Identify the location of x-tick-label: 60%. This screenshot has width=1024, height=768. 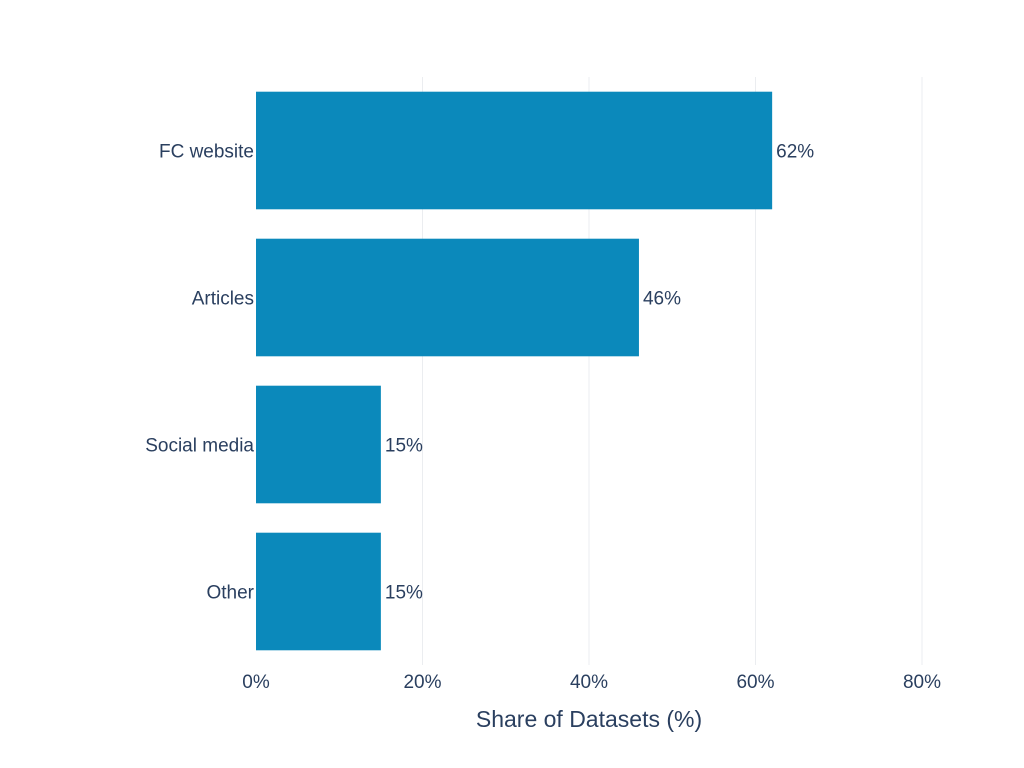
(755, 682).